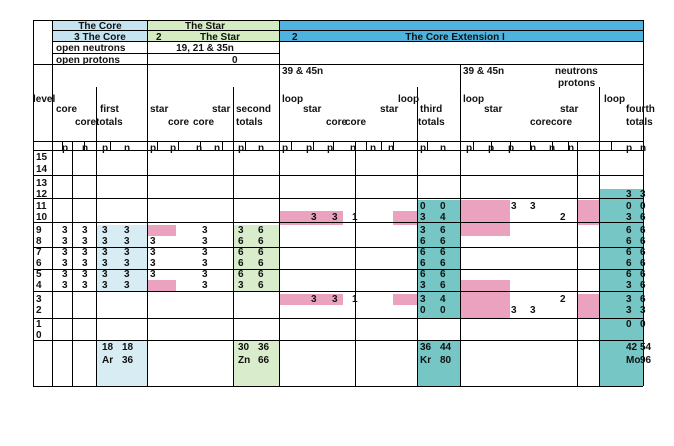 Image resolution: width=674 pixels, height=446 pixels. What do you see at coordinates (629, 285) in the screenshot?
I see `level4-fourth_p: 3` at bounding box center [629, 285].